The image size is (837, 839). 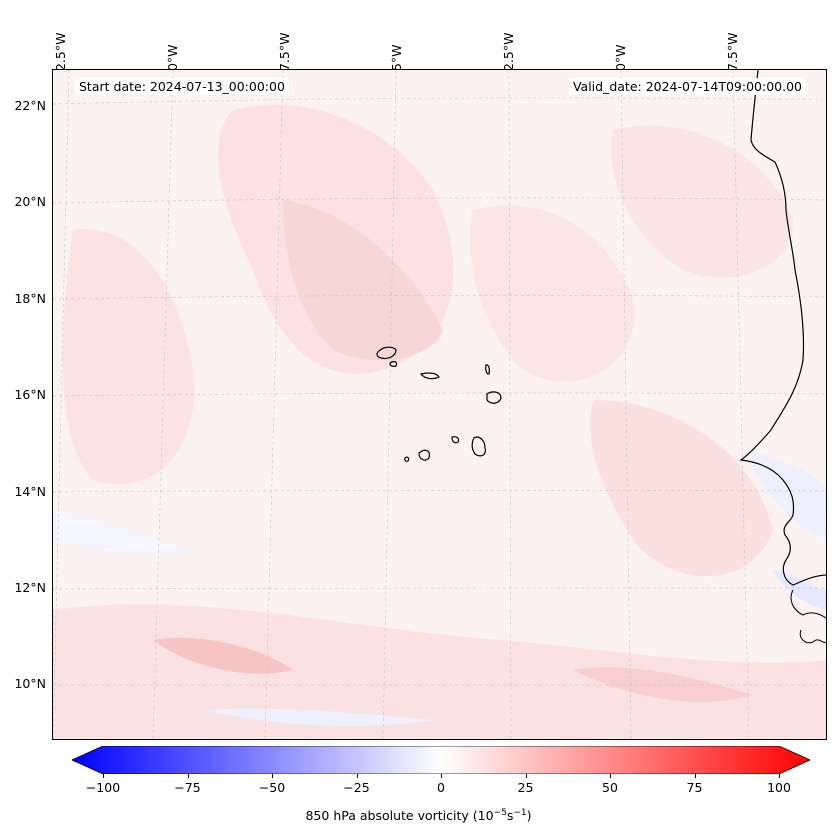 What do you see at coordinates (441, 787) in the screenshot?
I see `colorbar-tick-label: 0` at bounding box center [441, 787].